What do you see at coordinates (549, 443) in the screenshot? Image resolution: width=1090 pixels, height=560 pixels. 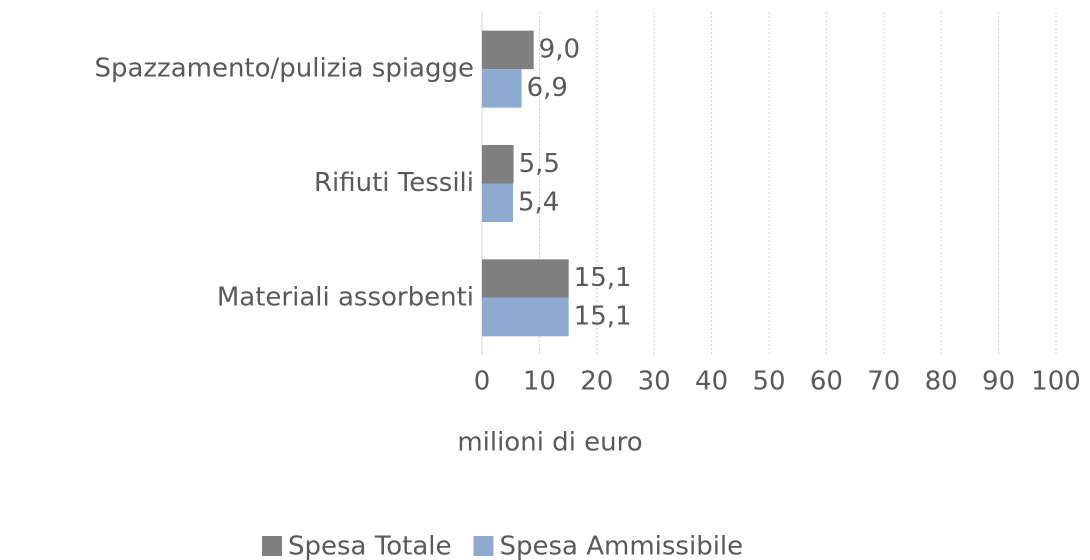 I see `x-axis-title: milioni di euro` at bounding box center [549, 443].